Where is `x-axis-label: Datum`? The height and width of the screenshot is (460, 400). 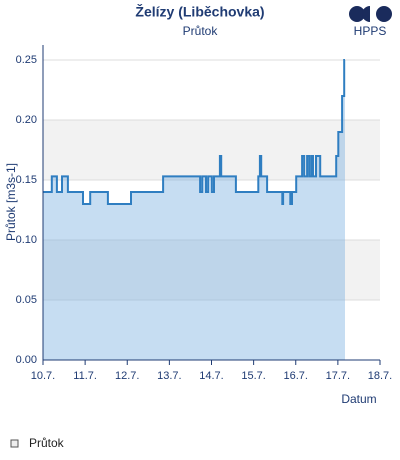
x-axis-label: Datum is located at coordinates (358, 399).